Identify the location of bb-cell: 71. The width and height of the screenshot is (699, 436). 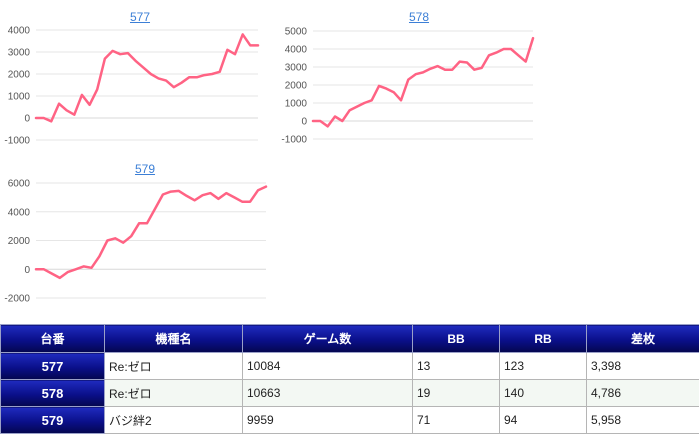
(456, 420).